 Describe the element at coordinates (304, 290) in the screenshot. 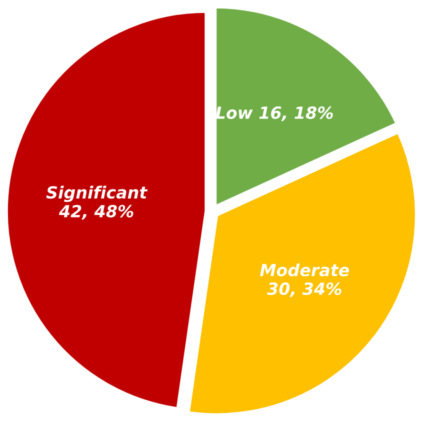

I see `data-label: 30, 34%` at that location.